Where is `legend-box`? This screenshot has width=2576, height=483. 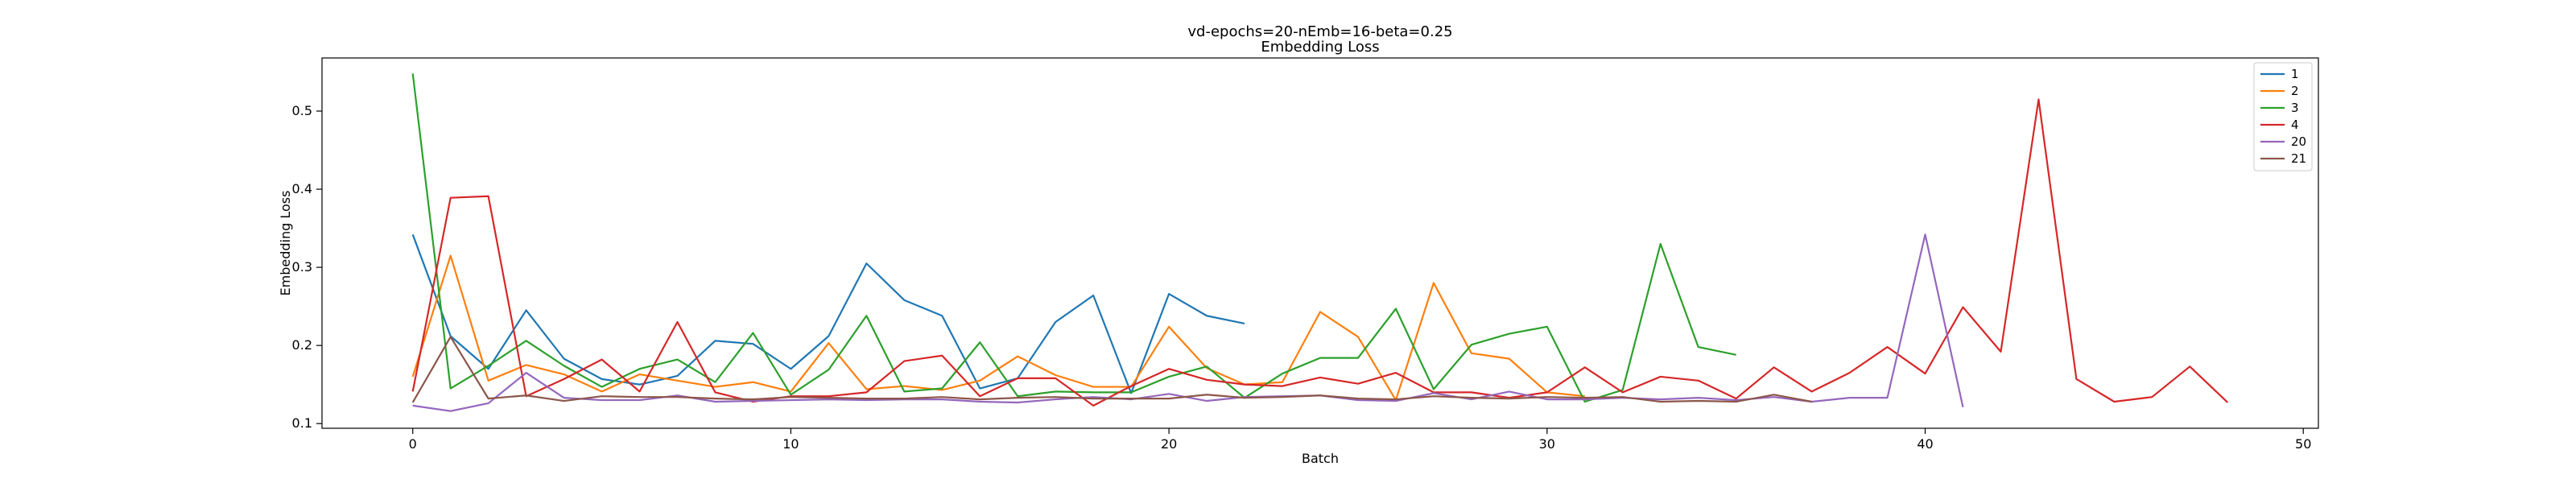 legend-box is located at coordinates (2283, 116).